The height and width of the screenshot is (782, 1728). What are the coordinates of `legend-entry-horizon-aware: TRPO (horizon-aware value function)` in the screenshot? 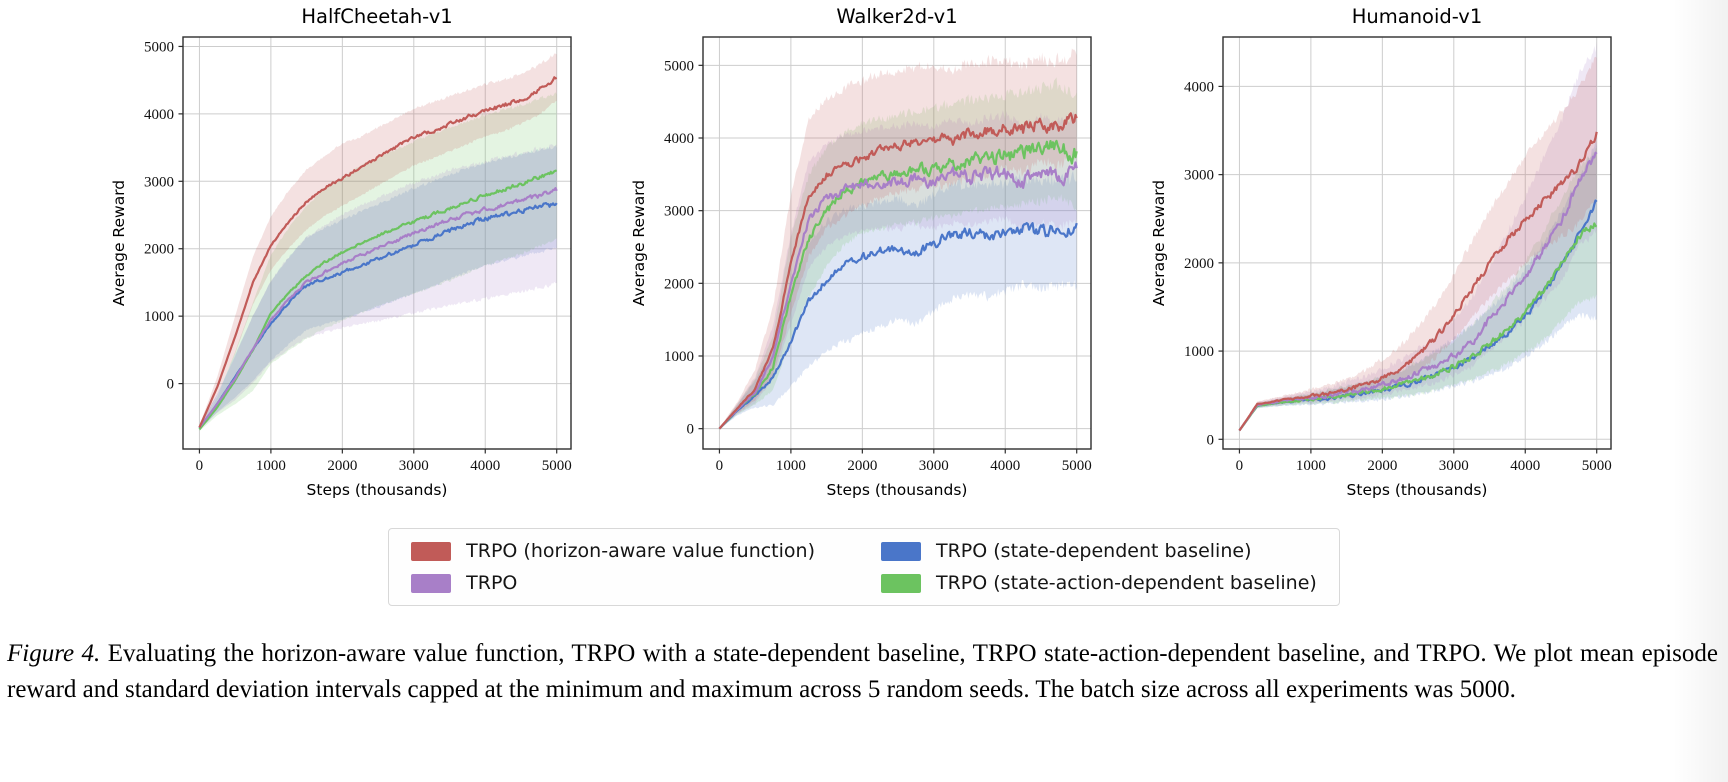 It's located at (613, 551).